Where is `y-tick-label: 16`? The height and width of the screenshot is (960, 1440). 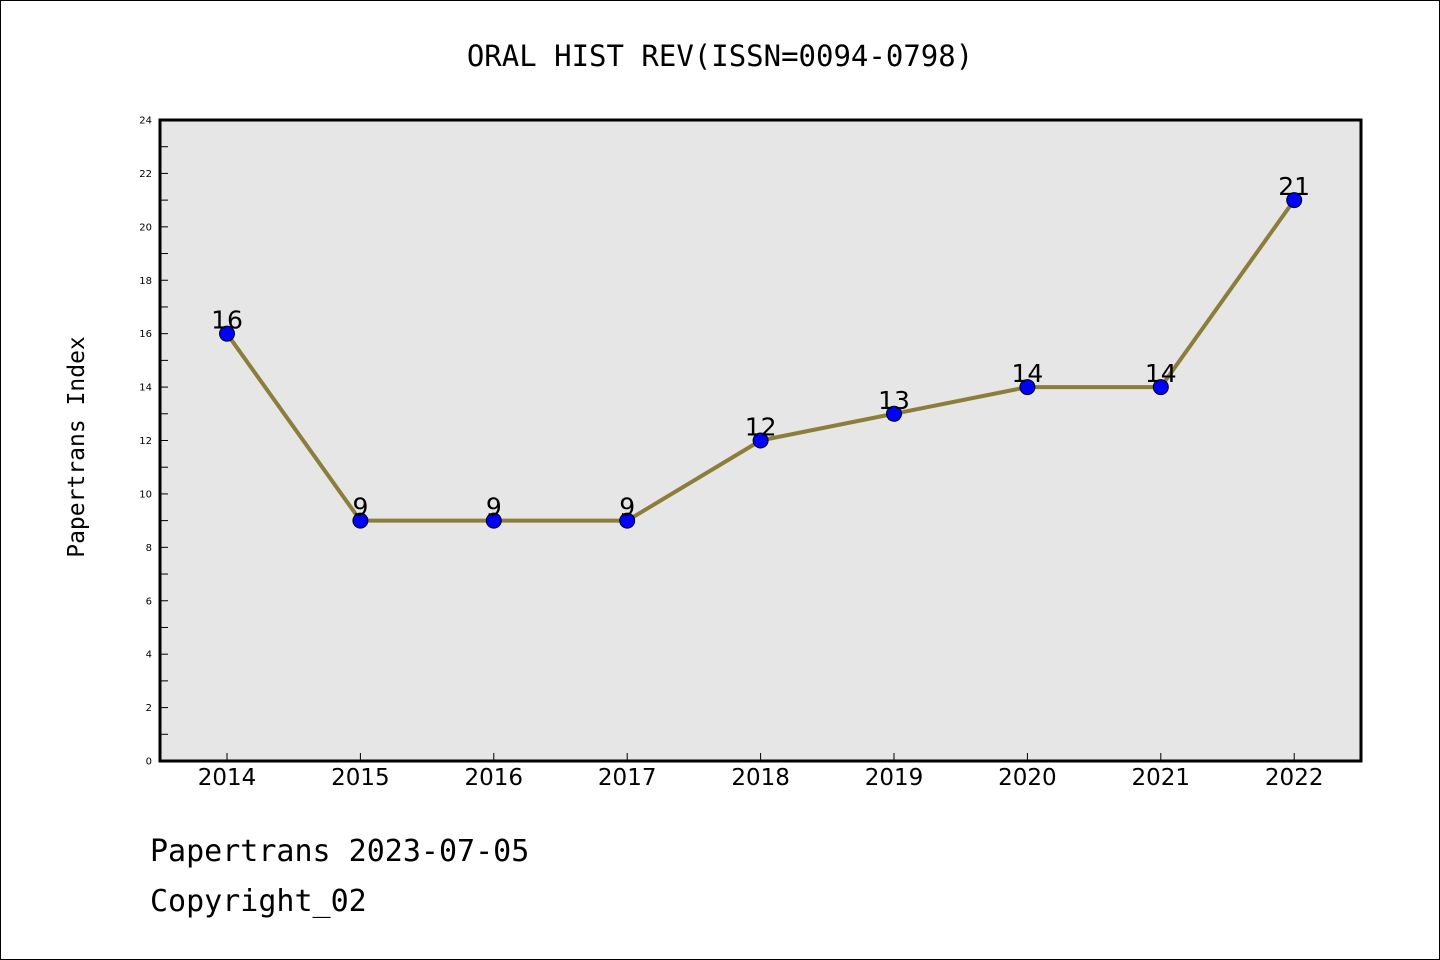
y-tick-label: 16 is located at coordinates (145, 334).